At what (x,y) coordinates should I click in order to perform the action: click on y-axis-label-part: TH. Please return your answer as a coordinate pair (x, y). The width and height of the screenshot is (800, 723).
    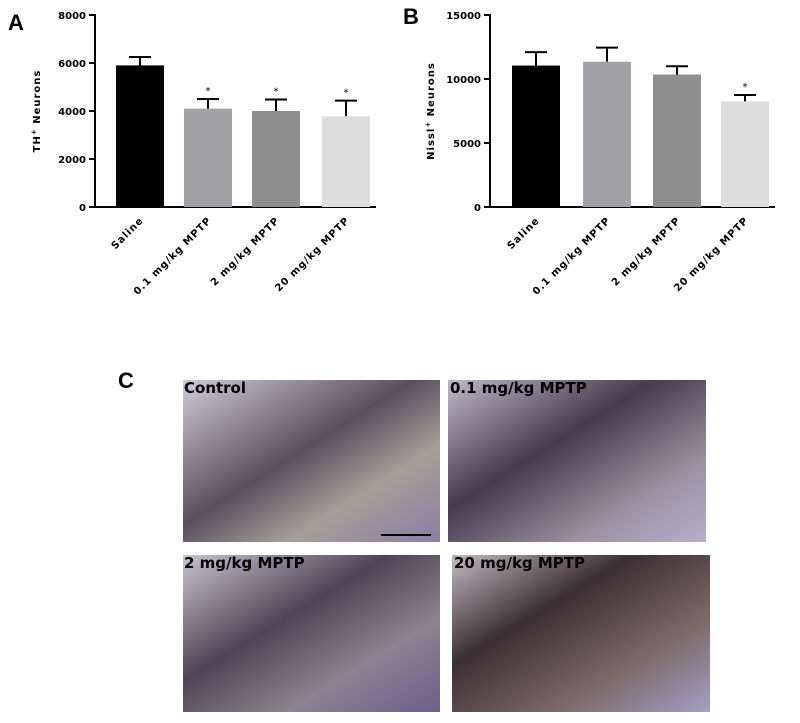
    Looking at the image, I should click on (37, 143).